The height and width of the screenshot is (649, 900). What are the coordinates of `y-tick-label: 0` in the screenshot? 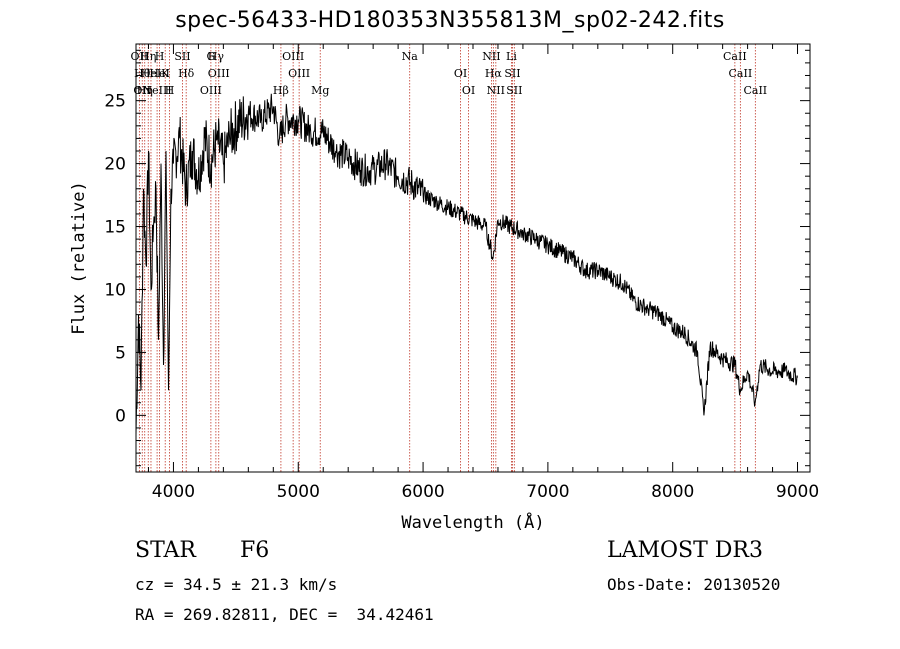 It's located at (120, 416).